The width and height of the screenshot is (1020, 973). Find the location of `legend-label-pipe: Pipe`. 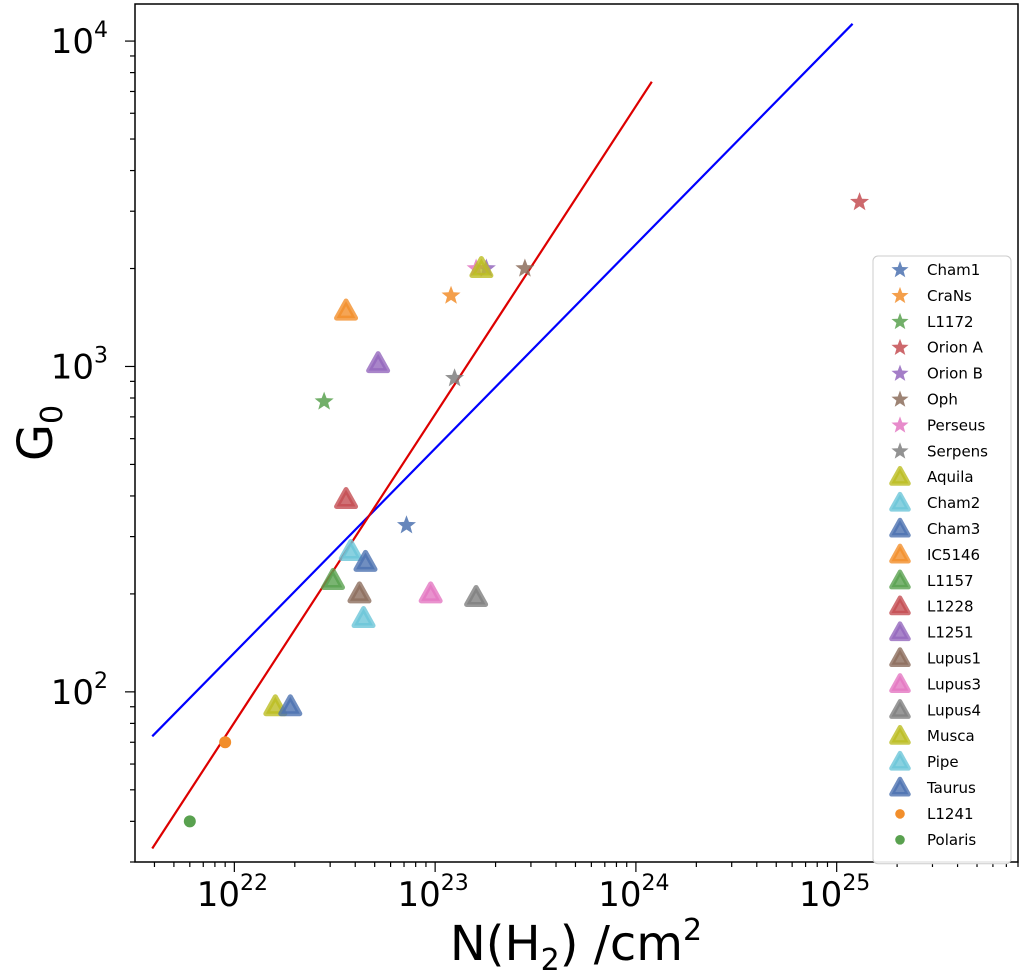

legend-label-pipe: Pipe is located at coordinates (943, 762).